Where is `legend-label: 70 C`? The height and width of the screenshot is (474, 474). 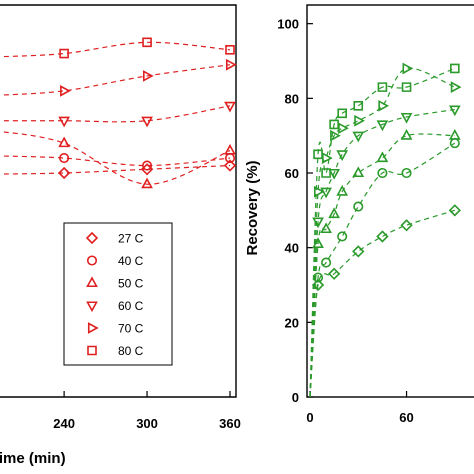
legend-label: 70 C is located at coordinates (131, 329).